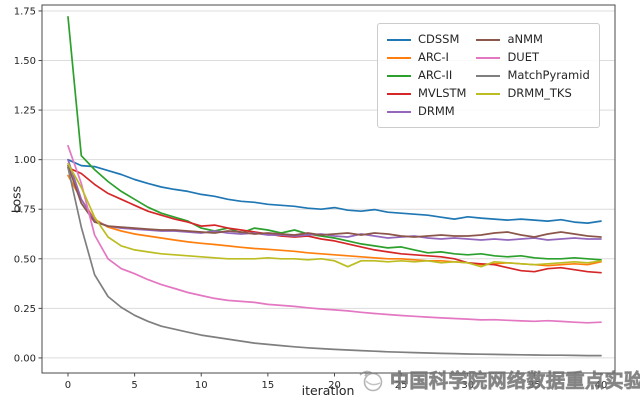 The height and width of the screenshot is (407, 640). I want to click on y-tick-label: 1.25, so click(25, 111).